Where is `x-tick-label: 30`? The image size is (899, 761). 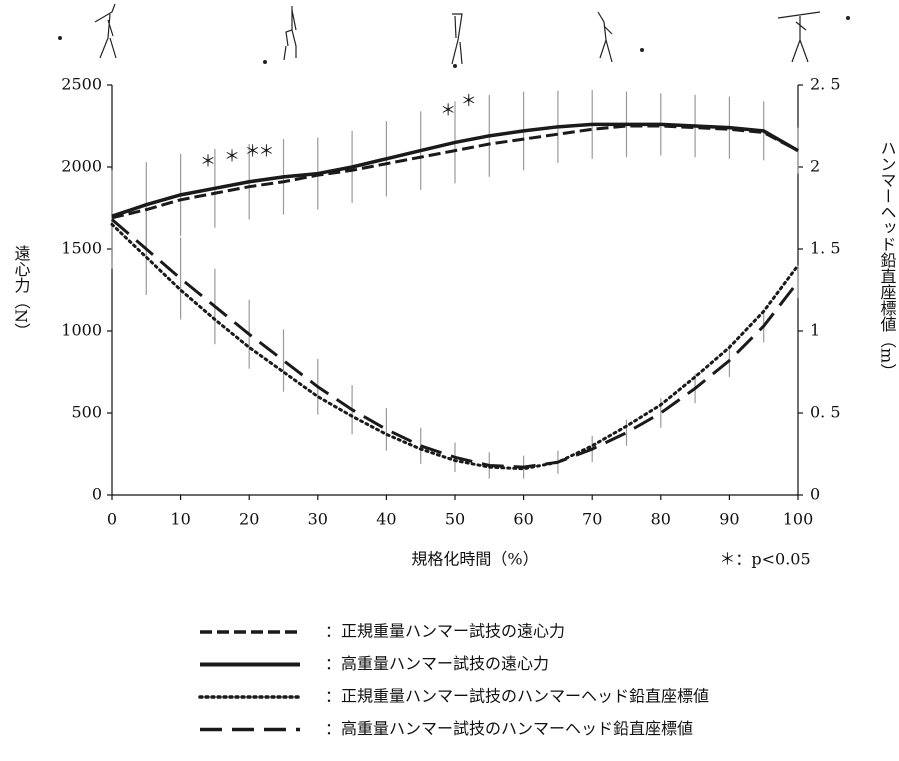 x-tick-label: 30 is located at coordinates (318, 519).